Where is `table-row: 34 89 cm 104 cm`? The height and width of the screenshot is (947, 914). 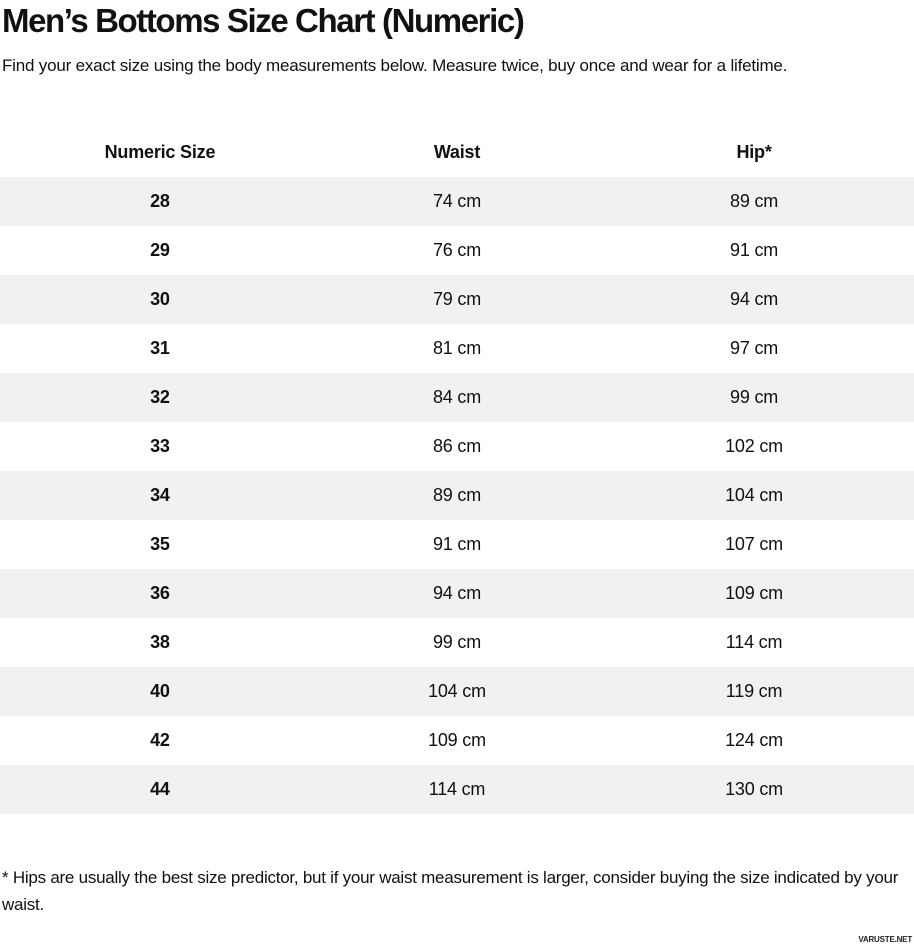 table-row: 34 89 cm 104 cm is located at coordinates (457, 495).